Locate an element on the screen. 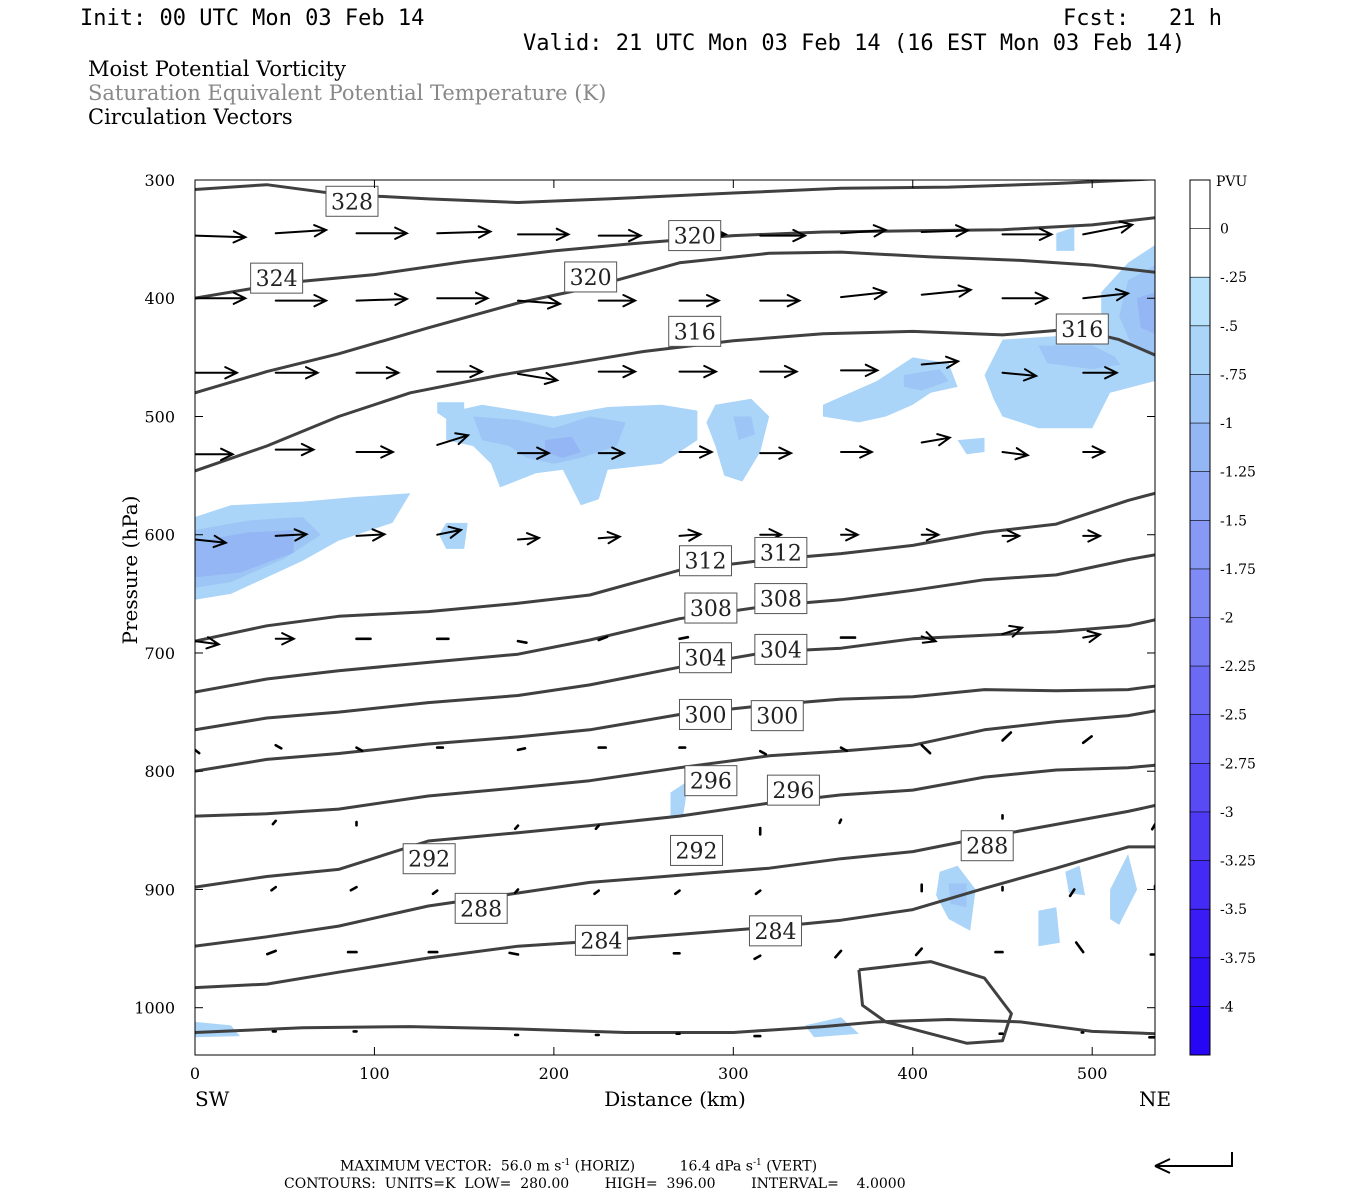 Image resolution: width=1350 pixels, height=1200 pixels. colorbar-label: -3.25 is located at coordinates (1238, 862).